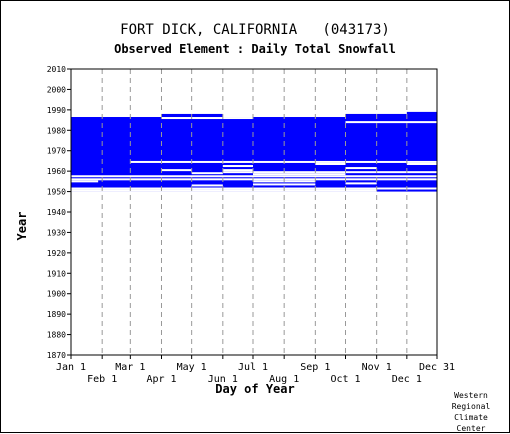  What do you see at coordinates (377, 367) in the screenshot?
I see `x-tick-label: Nov 1` at bounding box center [377, 367].